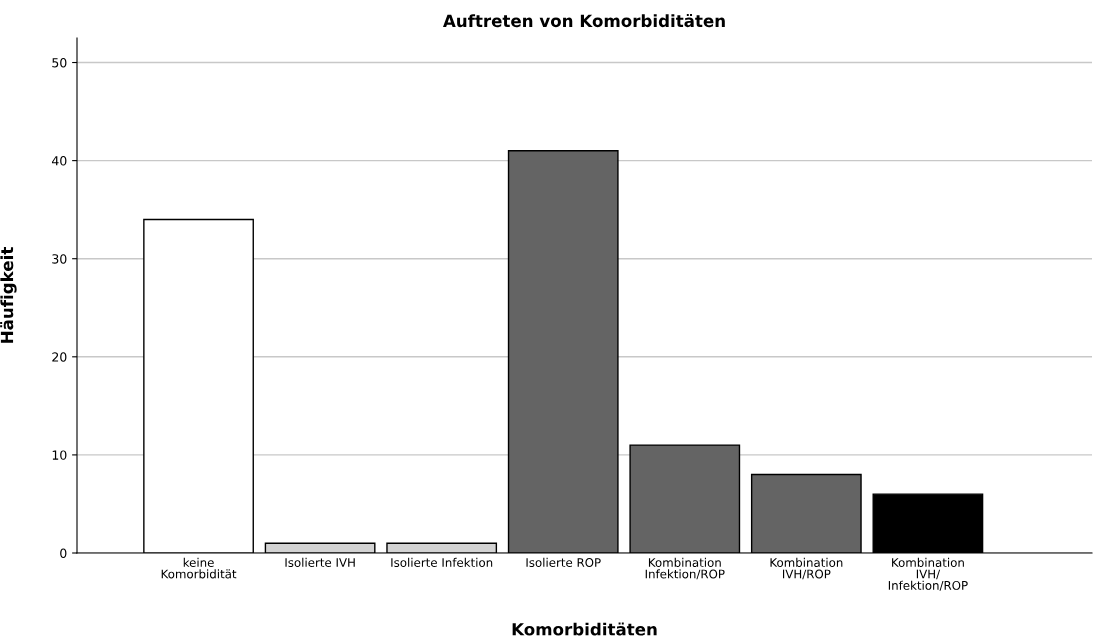 Image resolution: width=1096 pixels, height=643 pixels. What do you see at coordinates (199, 568) in the screenshot?
I see `x-tick-label: keine Komorbidität` at bounding box center [199, 568].